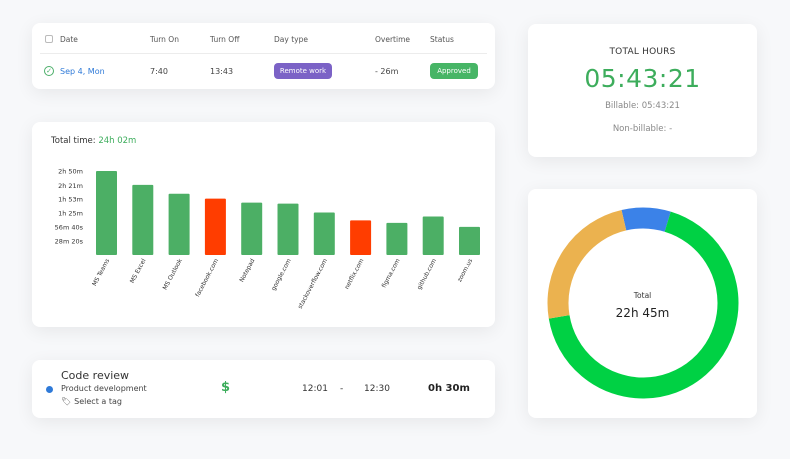  I want to click on entry-start-time: 12:01, so click(315, 389).